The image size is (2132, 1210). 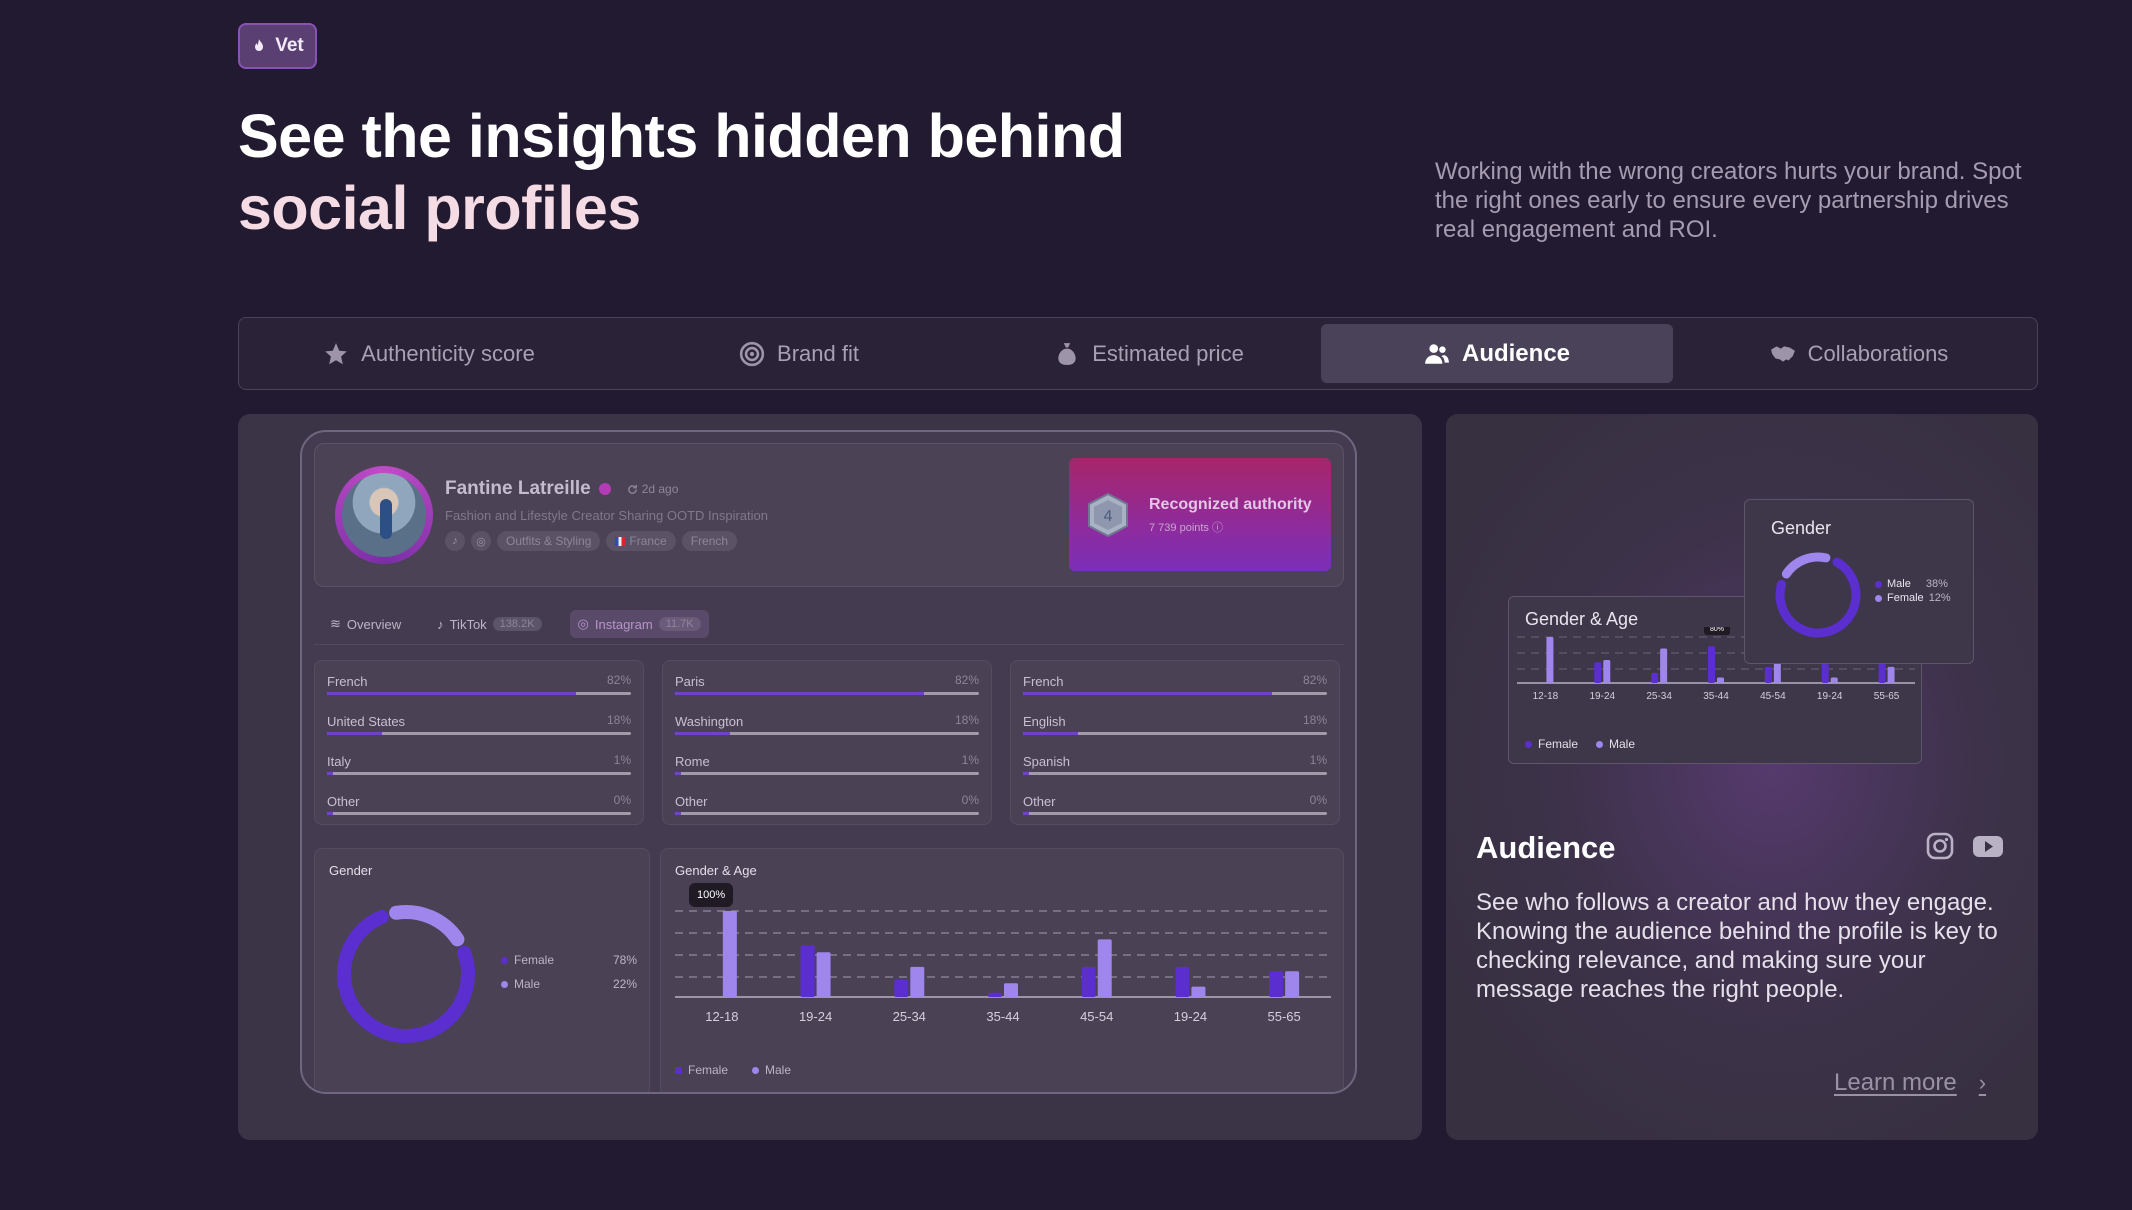 What do you see at coordinates (1988, 846) in the screenshot?
I see `youtube-icon` at bounding box center [1988, 846].